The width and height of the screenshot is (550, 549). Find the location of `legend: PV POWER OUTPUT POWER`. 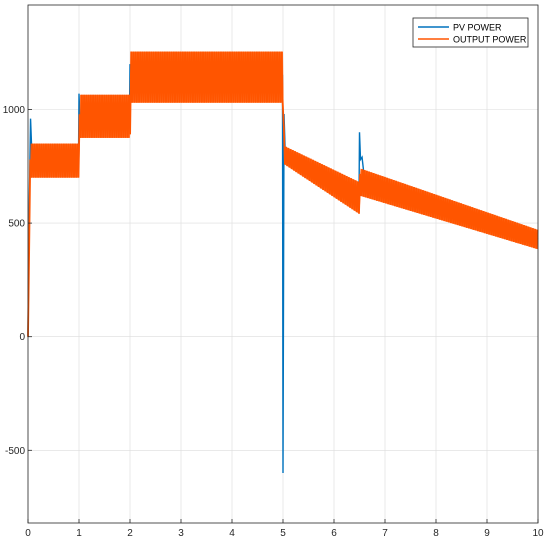

legend: PV POWER OUTPUT POWER is located at coordinates (470, 32).